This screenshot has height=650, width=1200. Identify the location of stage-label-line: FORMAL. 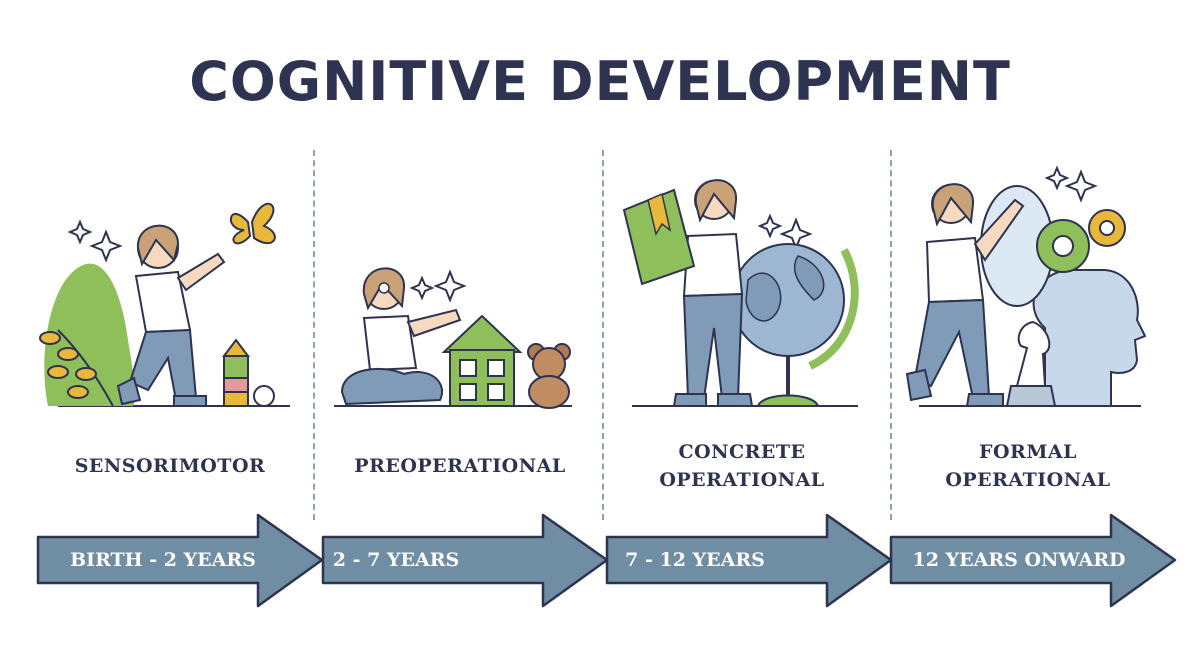
(1028, 452).